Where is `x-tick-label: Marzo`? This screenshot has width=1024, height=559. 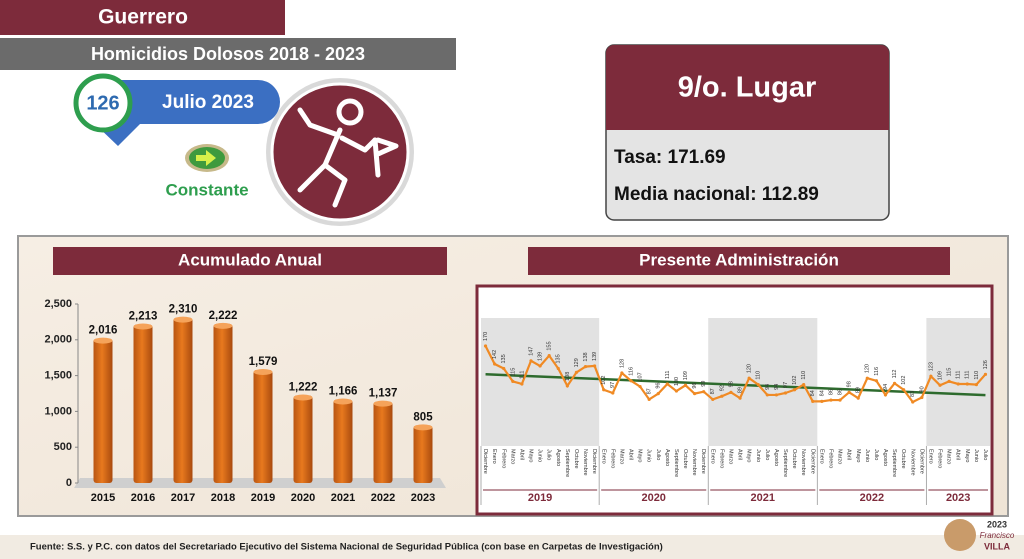 x-tick-label: Marzo is located at coordinates (731, 456).